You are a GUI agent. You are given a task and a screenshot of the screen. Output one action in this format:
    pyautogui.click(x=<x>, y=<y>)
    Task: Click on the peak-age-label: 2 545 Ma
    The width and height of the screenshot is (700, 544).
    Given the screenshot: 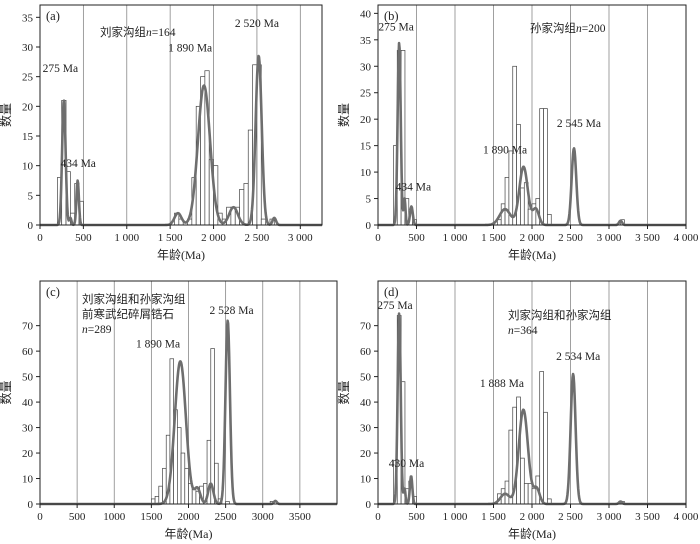 What is the action you would take?
    pyautogui.click(x=579, y=124)
    